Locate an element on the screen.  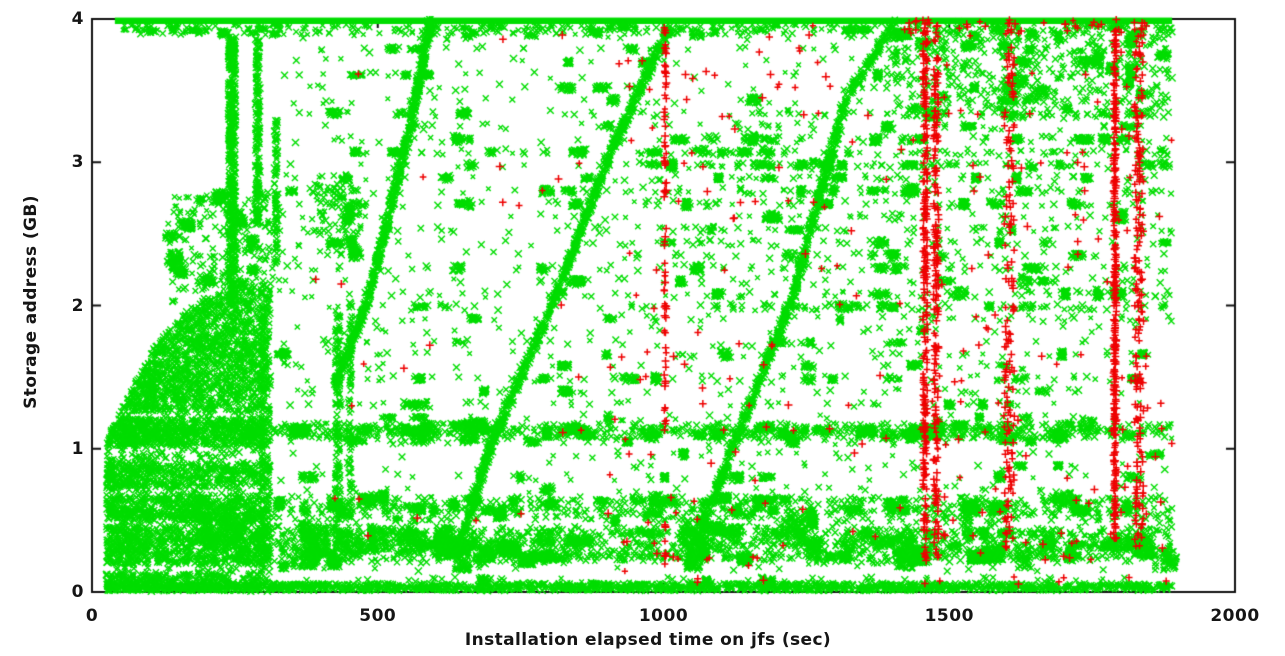
y-tick-label: 0 is located at coordinates (77, 592).